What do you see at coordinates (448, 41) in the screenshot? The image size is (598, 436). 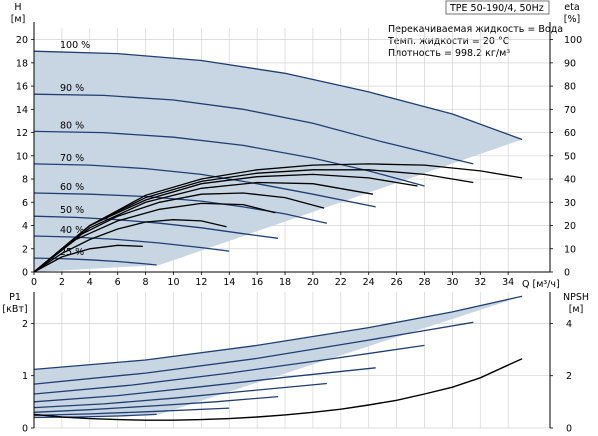 I see `info-line-temp: Темп. жидкости = 20 °C` at bounding box center [448, 41].